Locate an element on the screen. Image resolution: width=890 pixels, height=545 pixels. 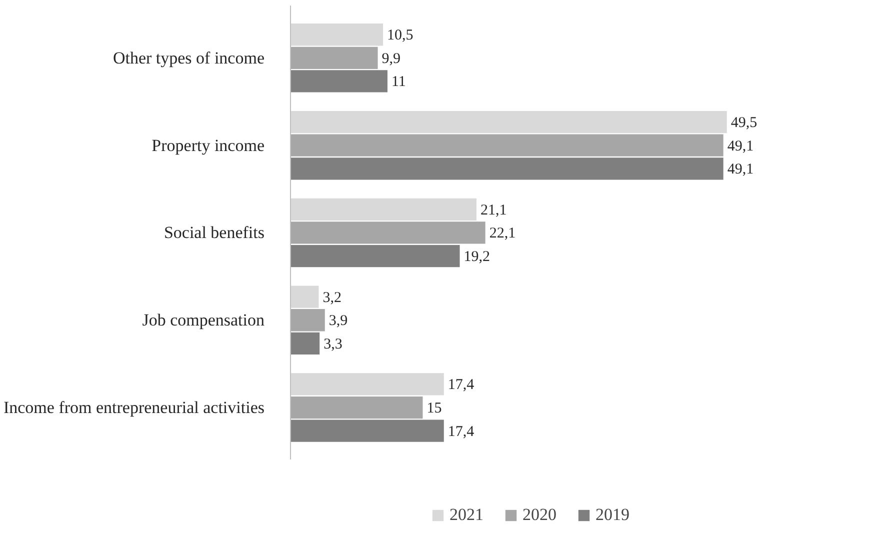
y-tick-label: Income from entrepreneurial activities is located at coordinates (134, 408).